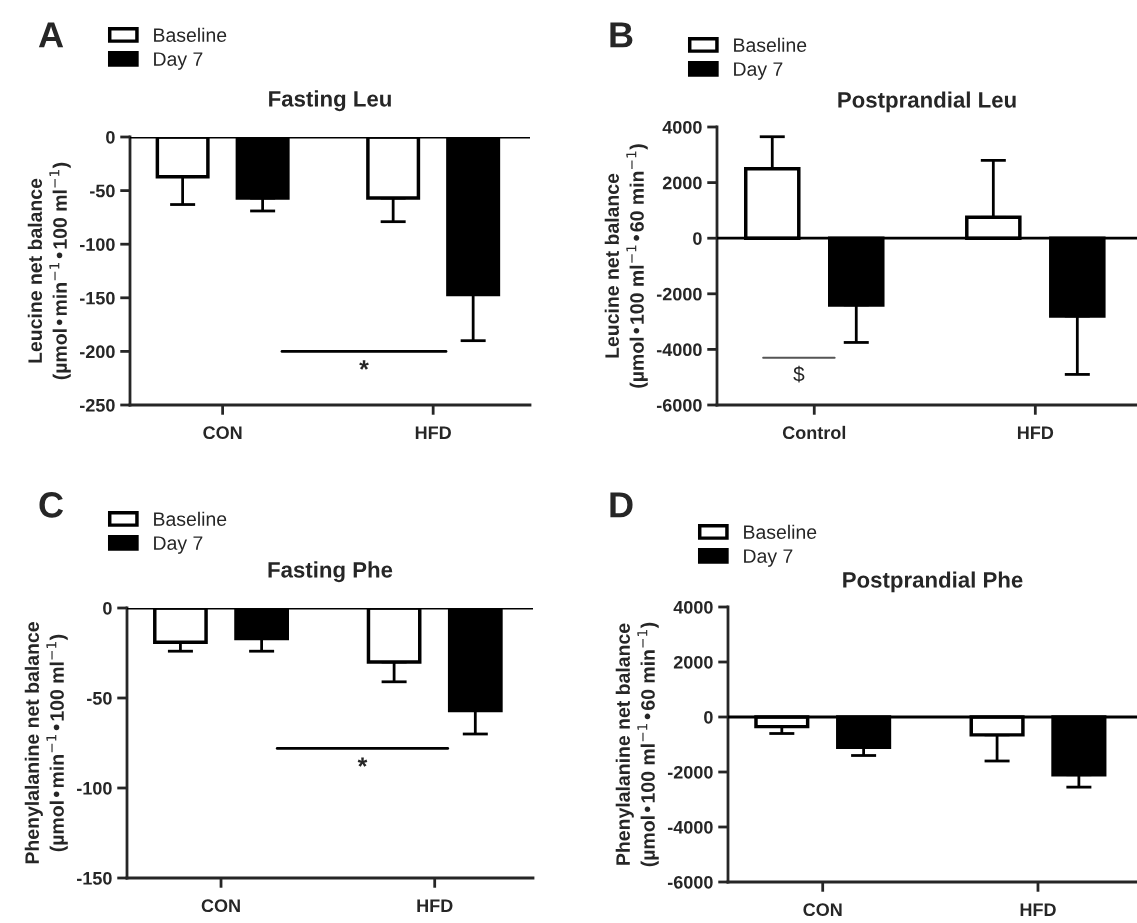 This screenshot has height=923, width=1137. I want to click on annotation: $, so click(799, 374).